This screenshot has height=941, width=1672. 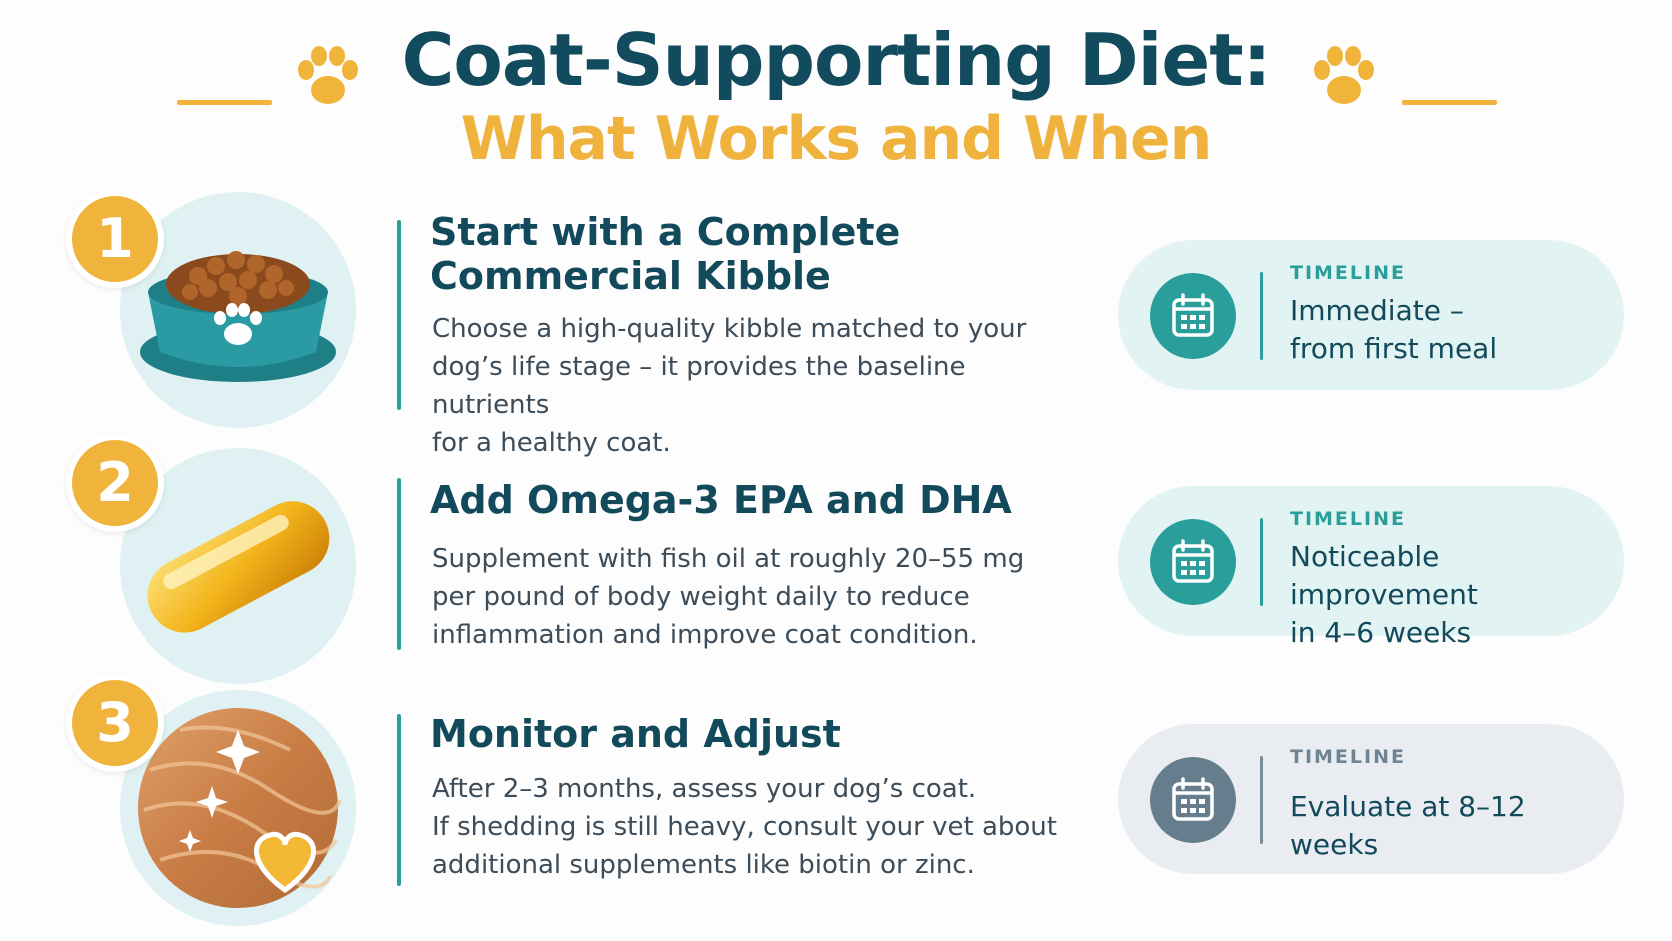 What do you see at coordinates (224, 102) in the screenshot?
I see `left-decorative-rule` at bounding box center [224, 102].